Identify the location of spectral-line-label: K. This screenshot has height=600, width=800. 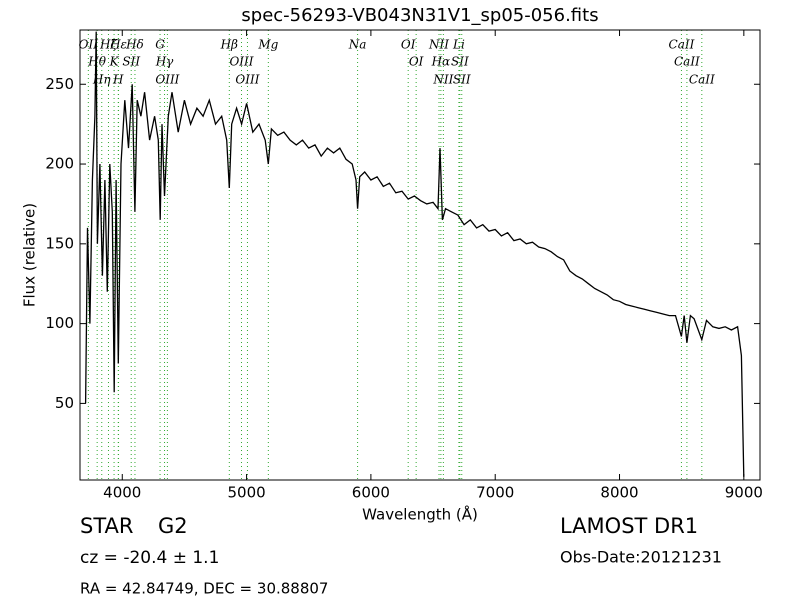
(114, 62).